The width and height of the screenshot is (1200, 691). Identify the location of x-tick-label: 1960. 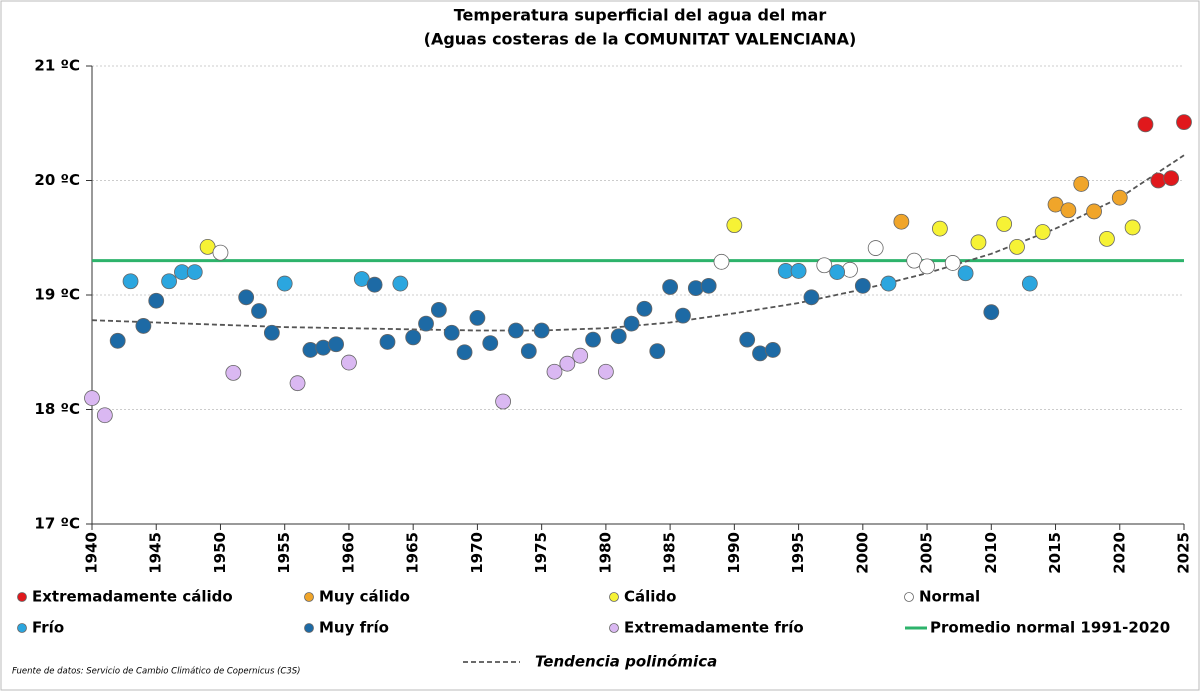
(348, 553).